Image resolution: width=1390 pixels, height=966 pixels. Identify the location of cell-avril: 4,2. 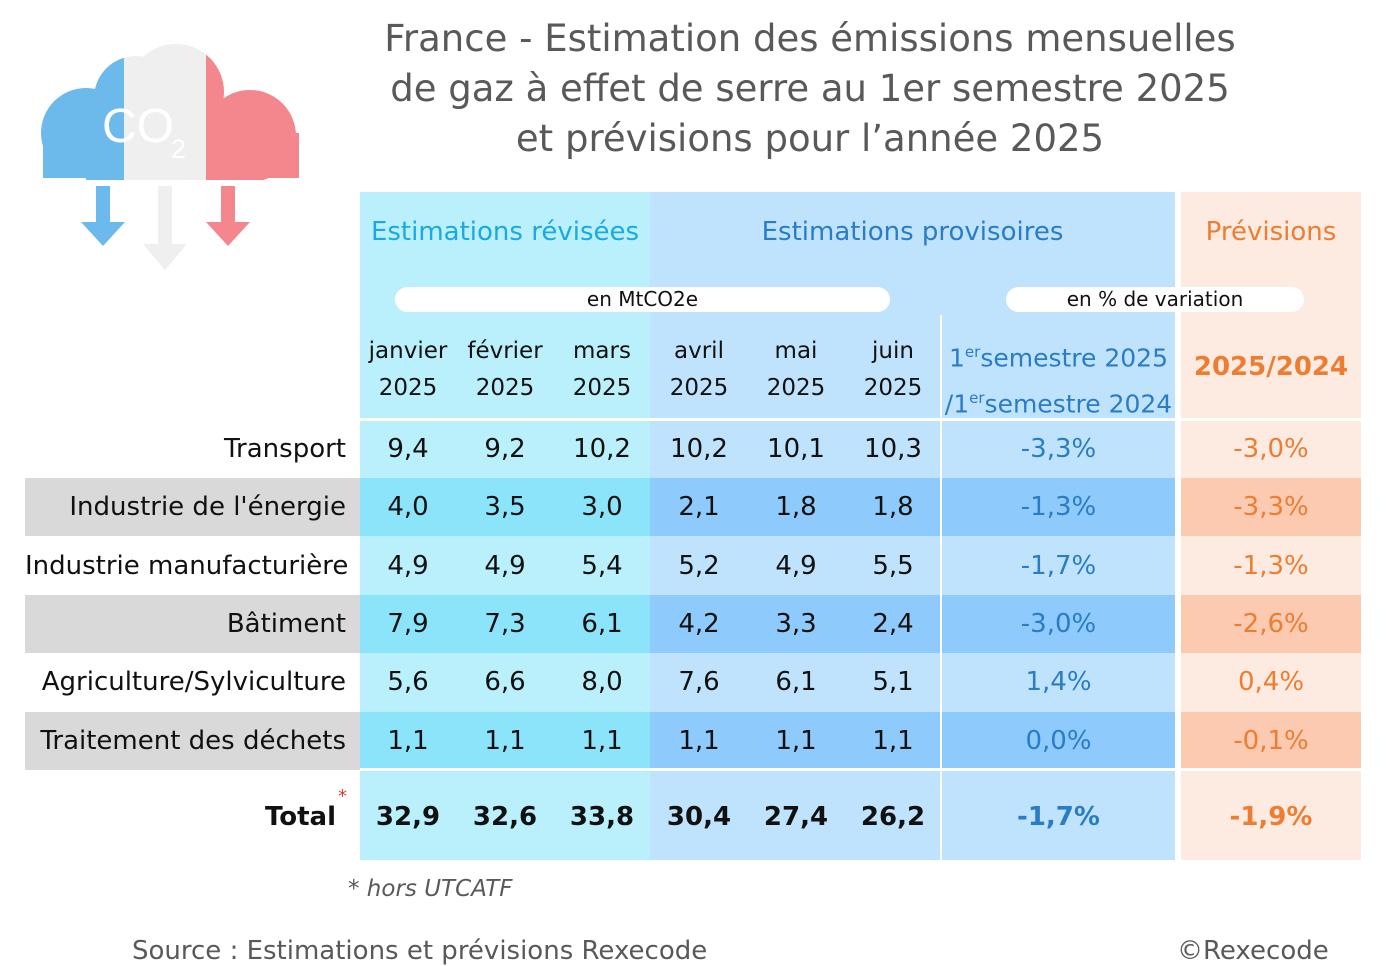
(699, 624).